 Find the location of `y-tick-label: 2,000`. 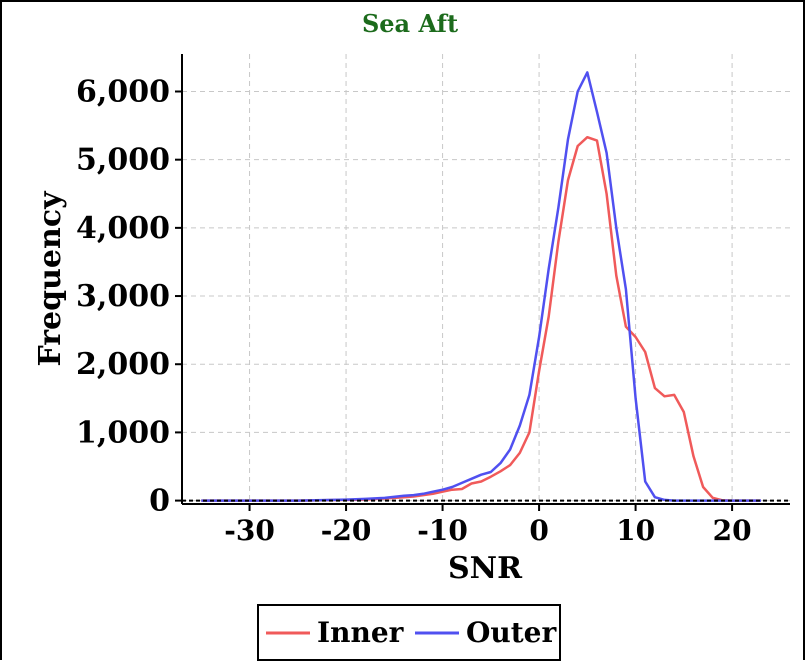

y-tick-label: 2,000 is located at coordinates (123, 364).